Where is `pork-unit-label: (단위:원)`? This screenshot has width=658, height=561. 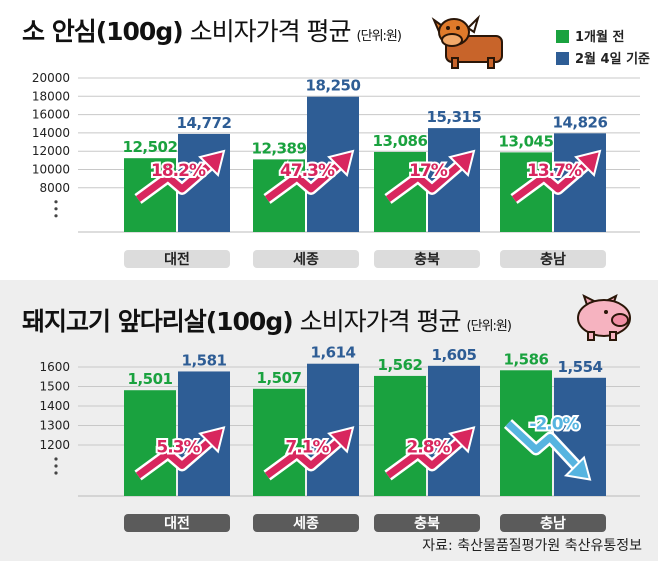
pork-unit-label: (단위:원) is located at coordinates (489, 326).